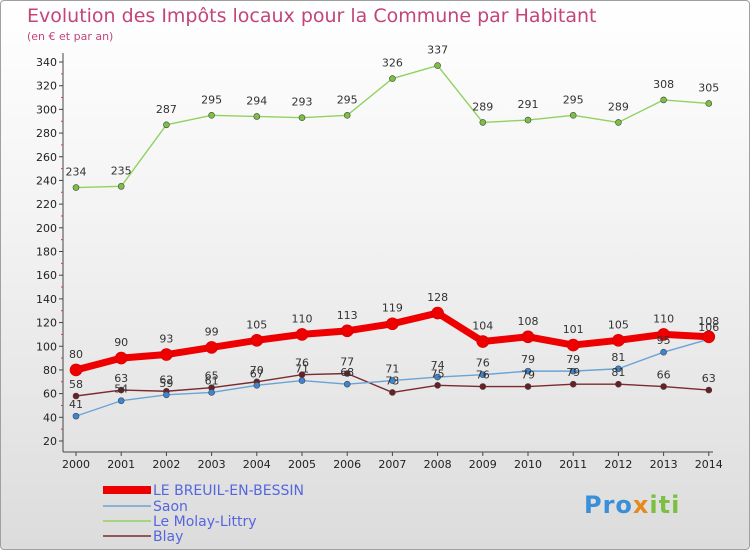 The image size is (750, 550). Describe the element at coordinates (573, 464) in the screenshot. I see `x-tick-label: 2011` at that location.